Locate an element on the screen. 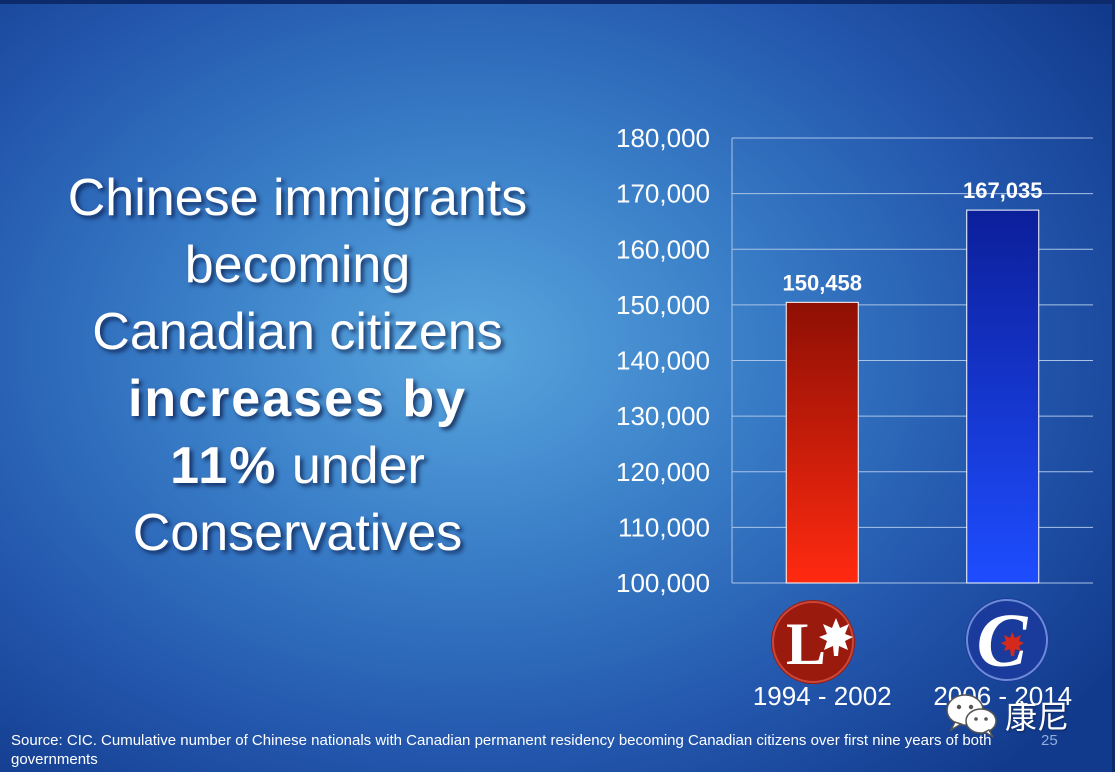 The width and height of the screenshot is (1115, 772). headline-line-5: 11% under is located at coordinates (297, 466).